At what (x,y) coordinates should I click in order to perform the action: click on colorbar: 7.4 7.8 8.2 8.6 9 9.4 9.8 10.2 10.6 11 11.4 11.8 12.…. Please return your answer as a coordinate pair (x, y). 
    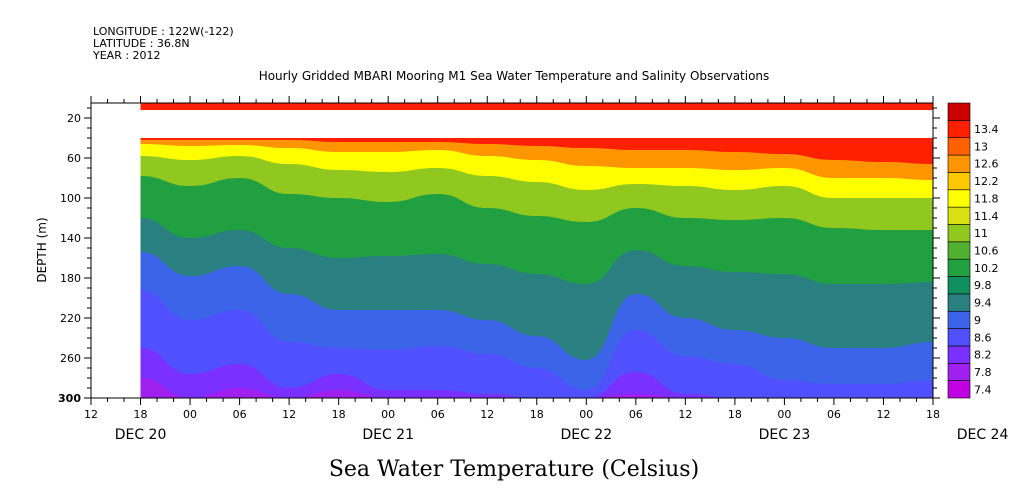
    Looking at the image, I should click on (973, 250).